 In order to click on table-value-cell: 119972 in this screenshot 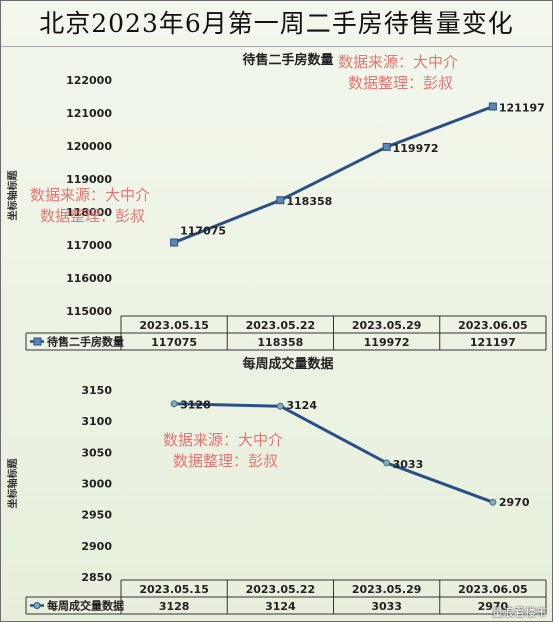, I will do `click(387, 342)`.